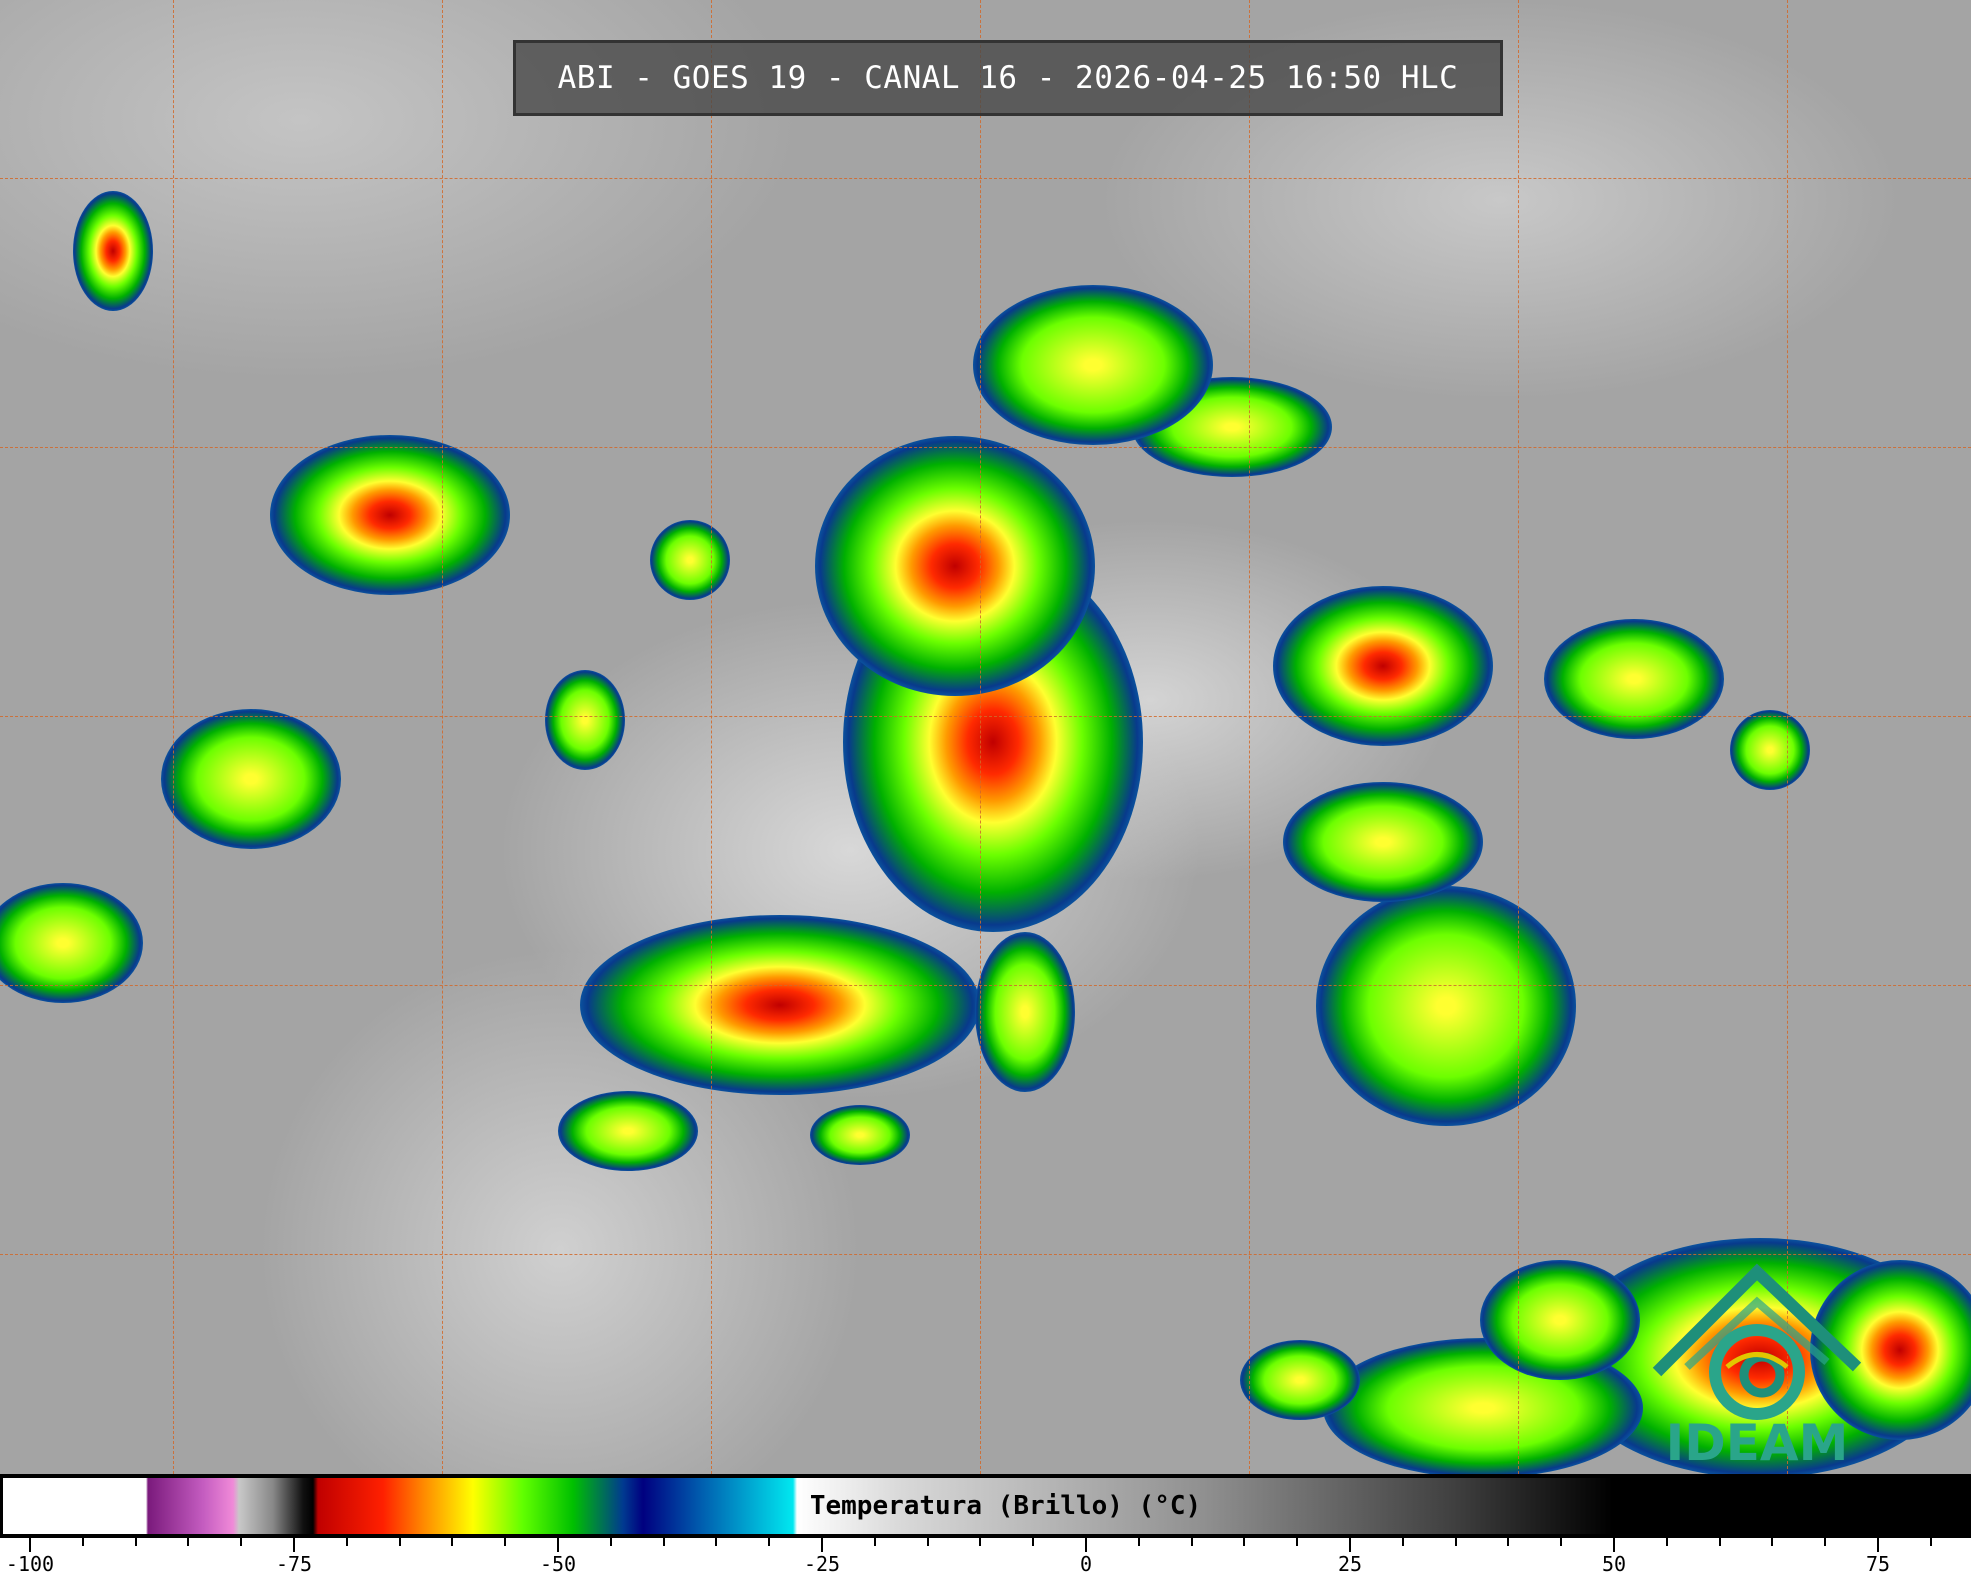 The image size is (1971, 1577). I want to click on tick-label: -75, so click(294, 1564).